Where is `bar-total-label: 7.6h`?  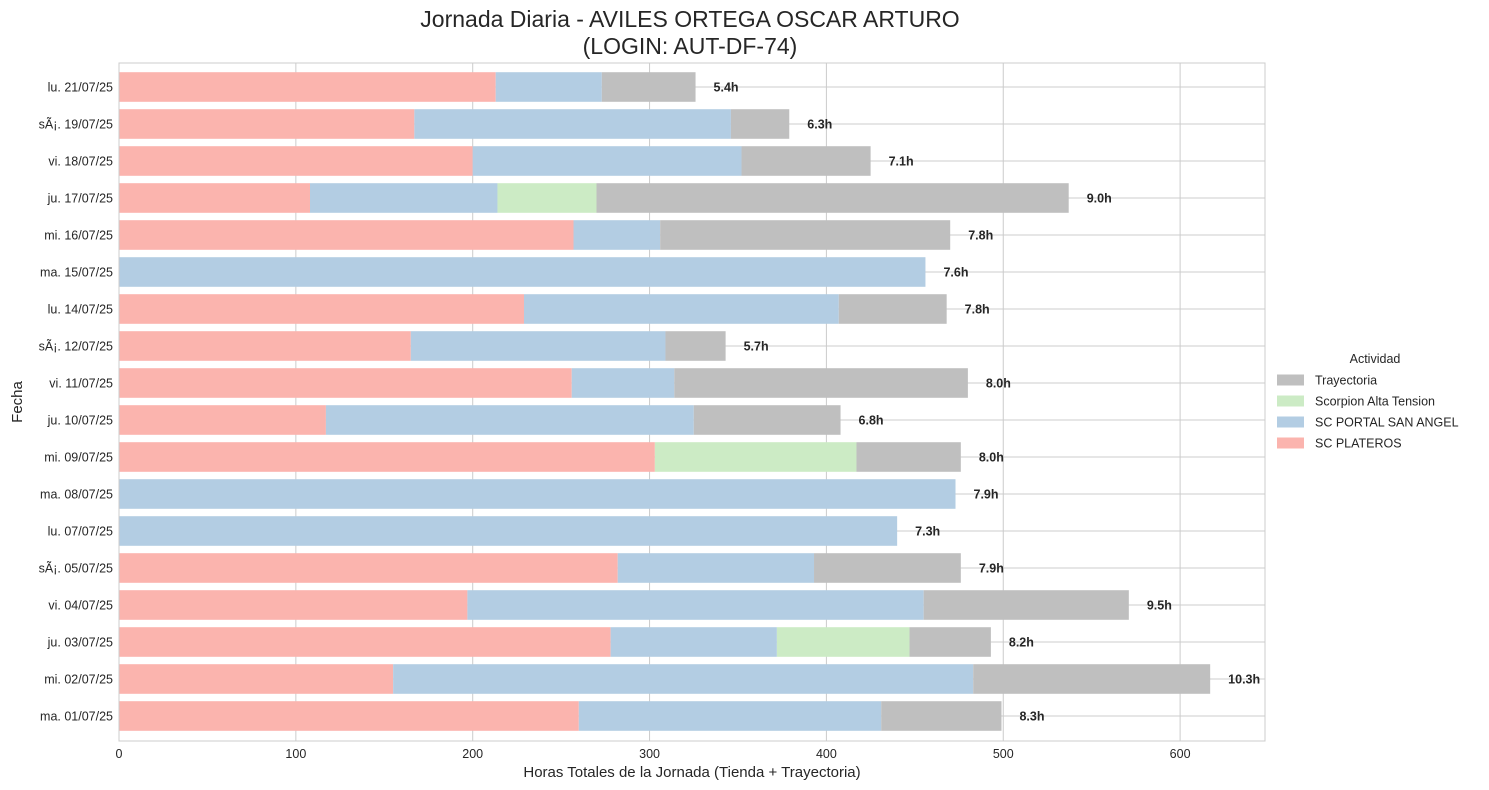
bar-total-label: 7.6h is located at coordinates (955, 273).